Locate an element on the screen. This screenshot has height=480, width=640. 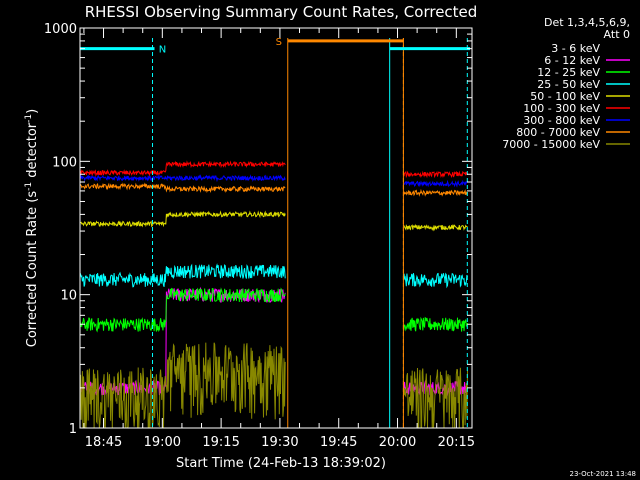
x-tick-label: 19:30 is located at coordinates (279, 442).